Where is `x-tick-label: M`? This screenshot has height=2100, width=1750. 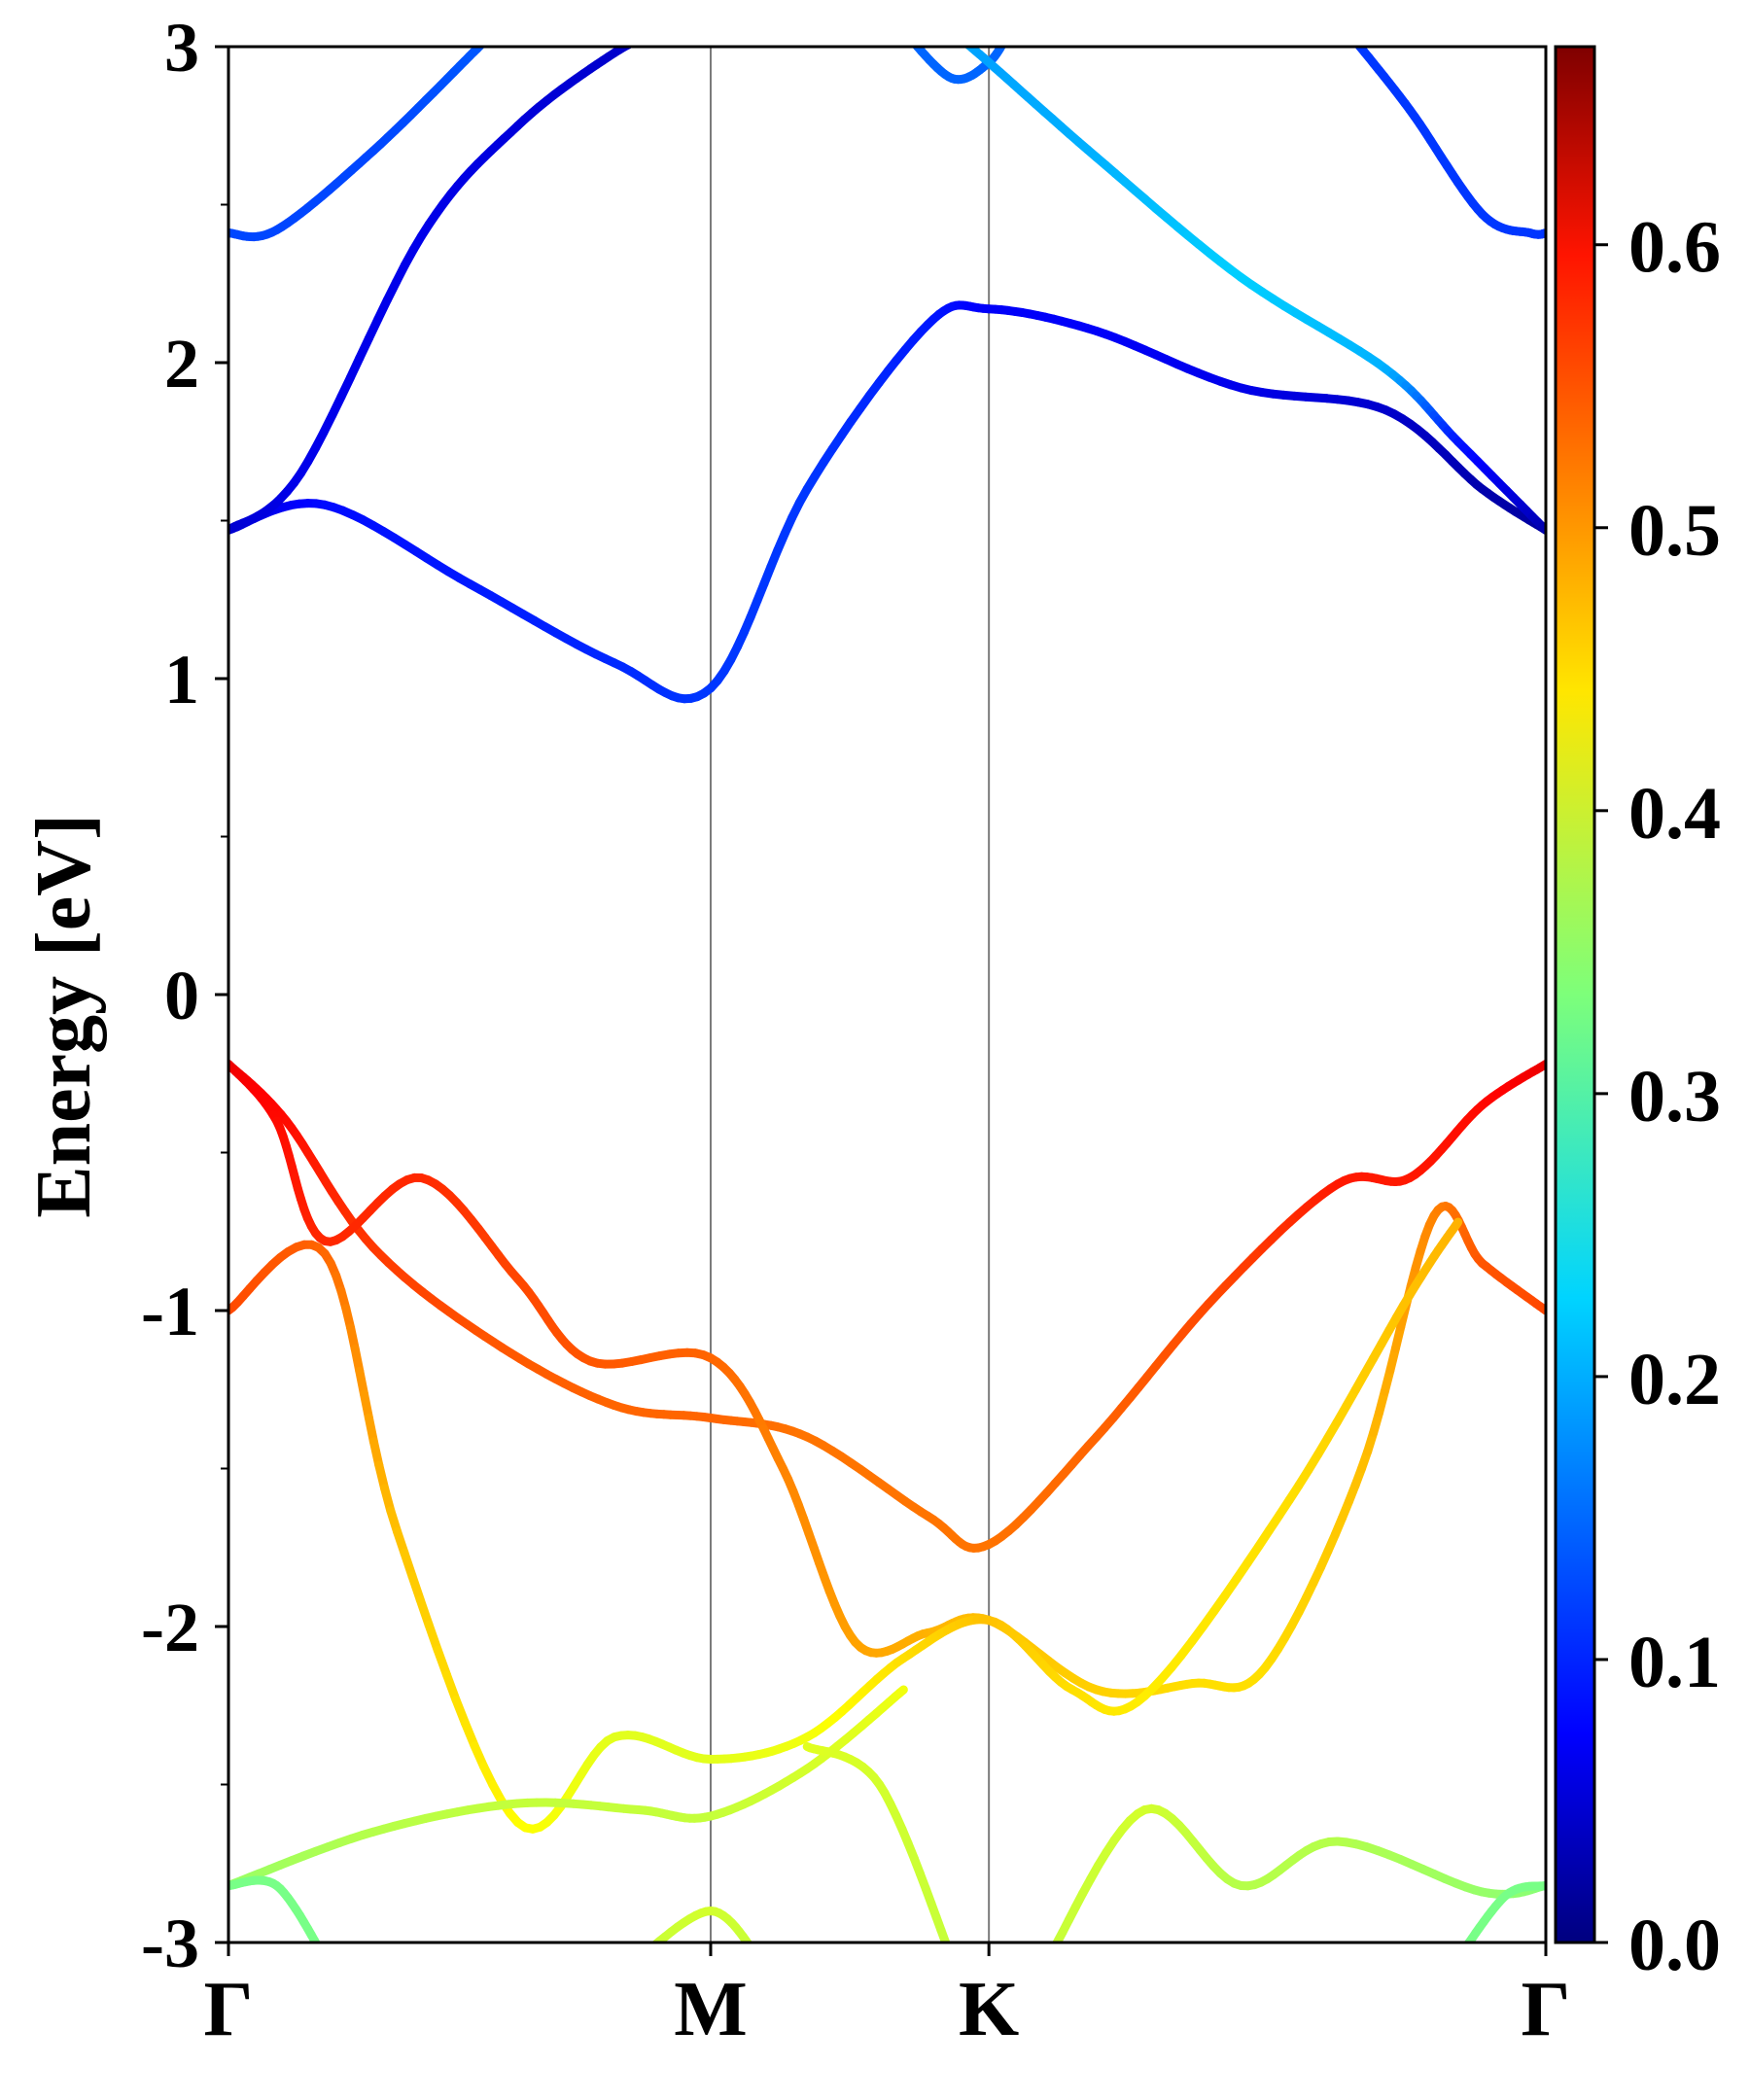 x-tick-label: M is located at coordinates (711, 2009).